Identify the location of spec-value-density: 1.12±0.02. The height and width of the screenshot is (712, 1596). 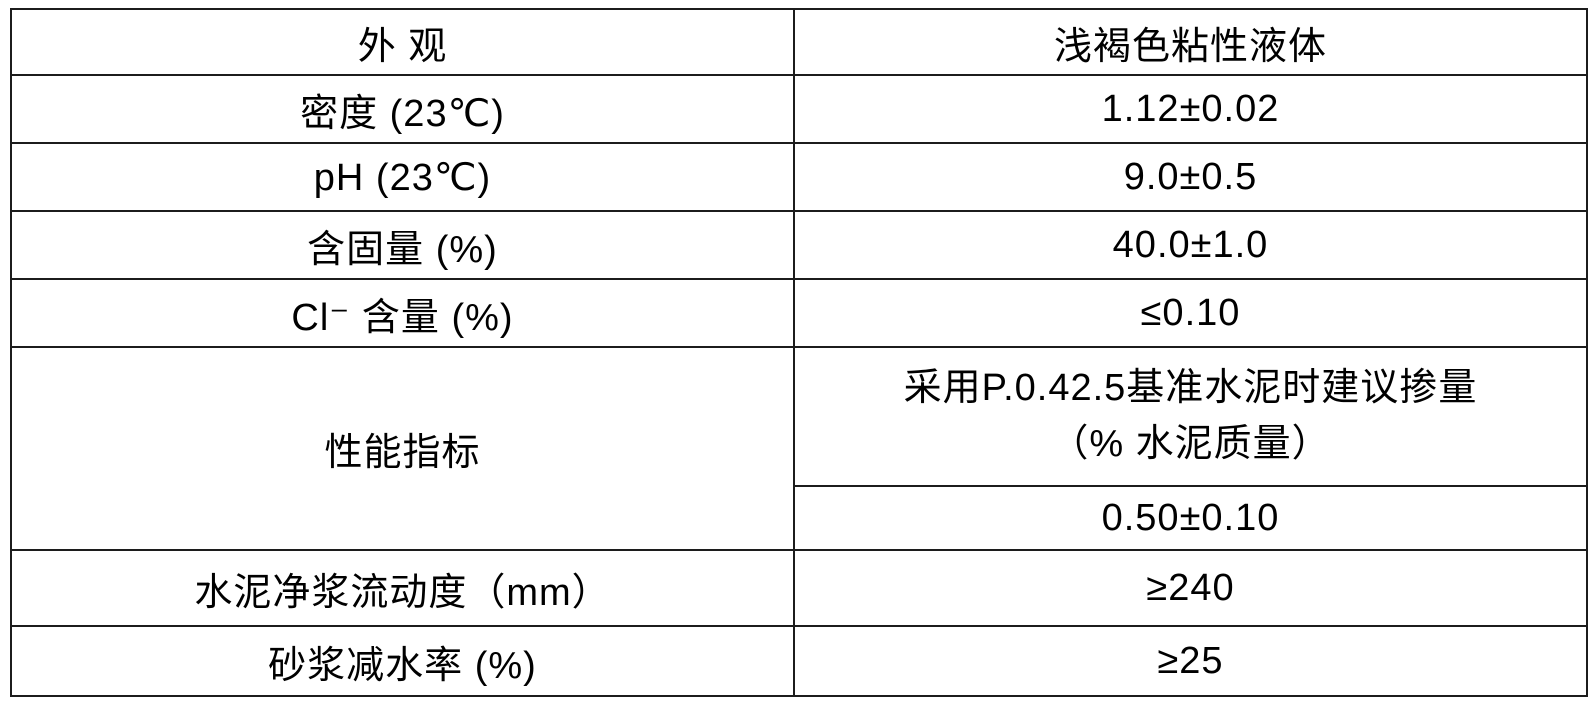
(1190, 109).